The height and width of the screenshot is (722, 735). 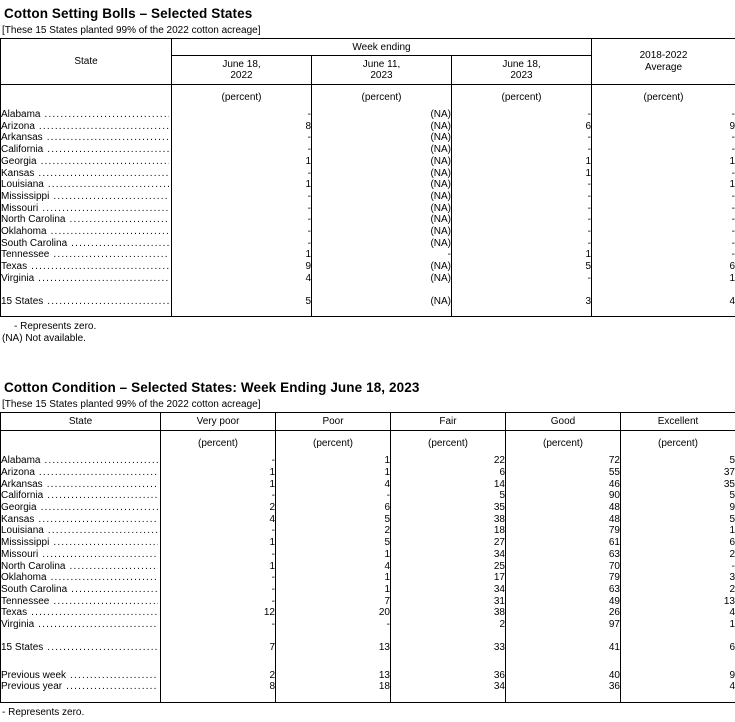 I want to click on unit-cell-empty, so click(x=86, y=96).